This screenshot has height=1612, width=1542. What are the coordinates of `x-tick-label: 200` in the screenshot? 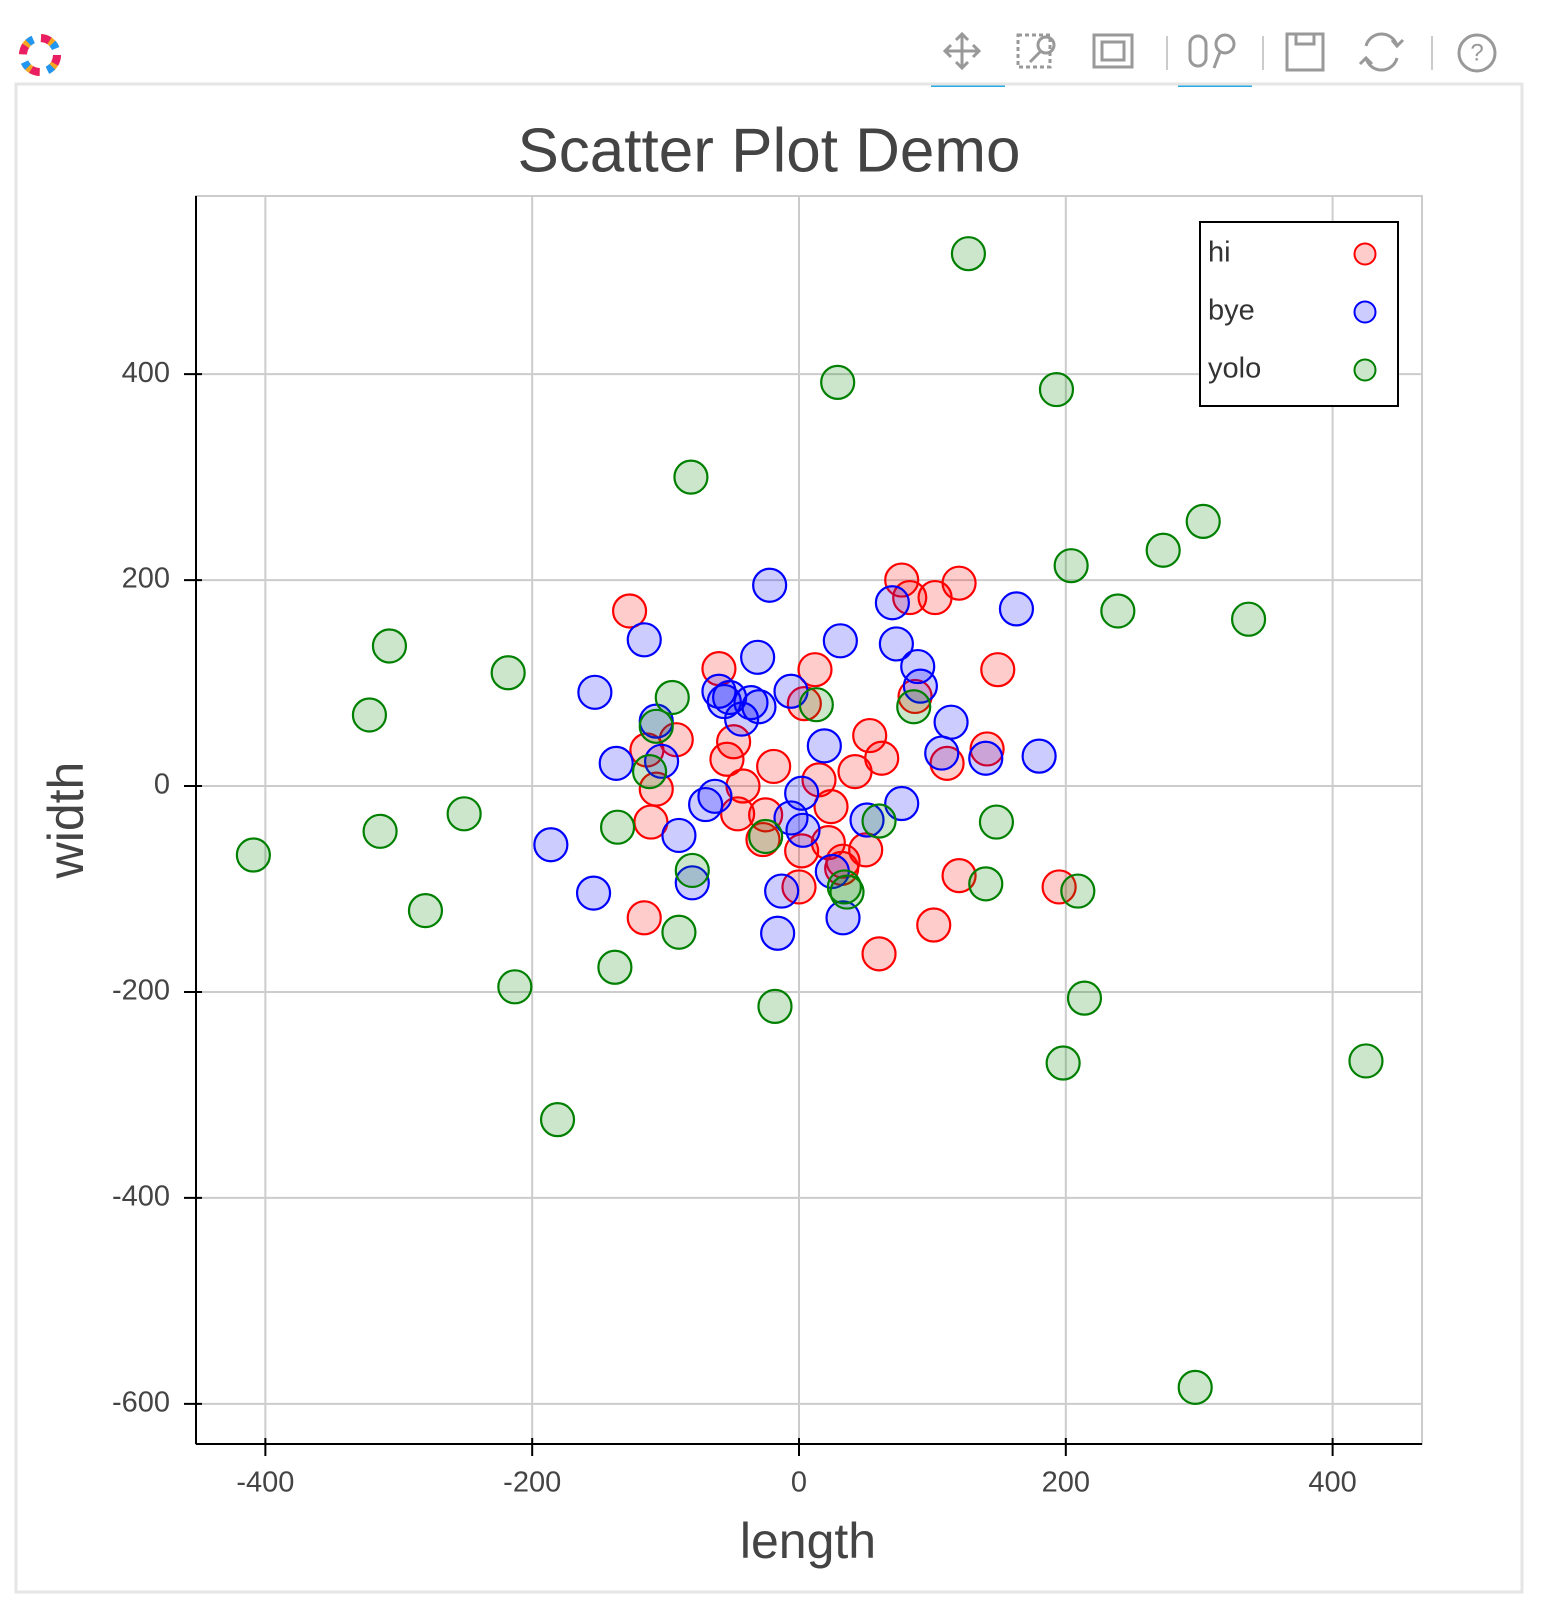 It's located at (1066, 1483).